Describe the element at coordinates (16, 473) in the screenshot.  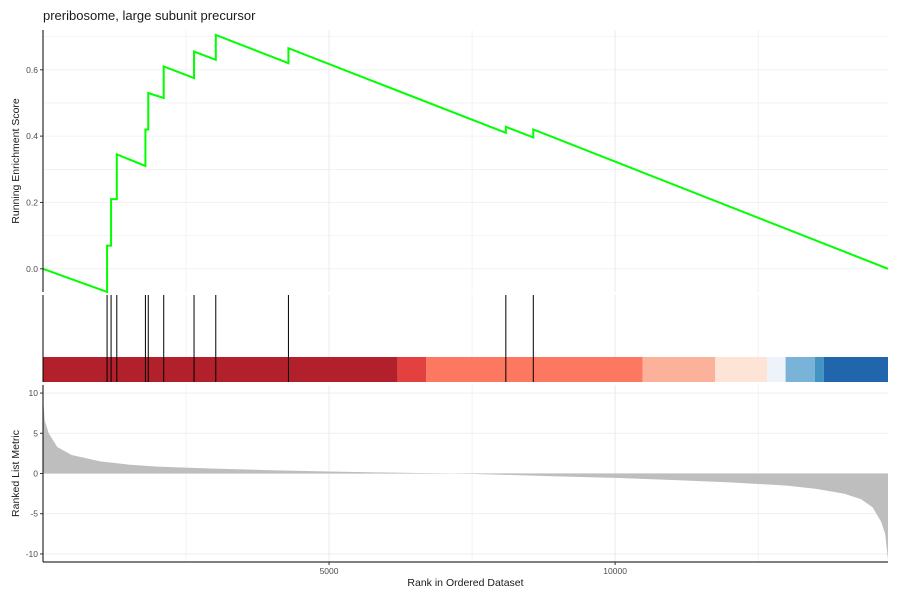
I see `y-axis-title-metric: Ranked List Metric` at that location.